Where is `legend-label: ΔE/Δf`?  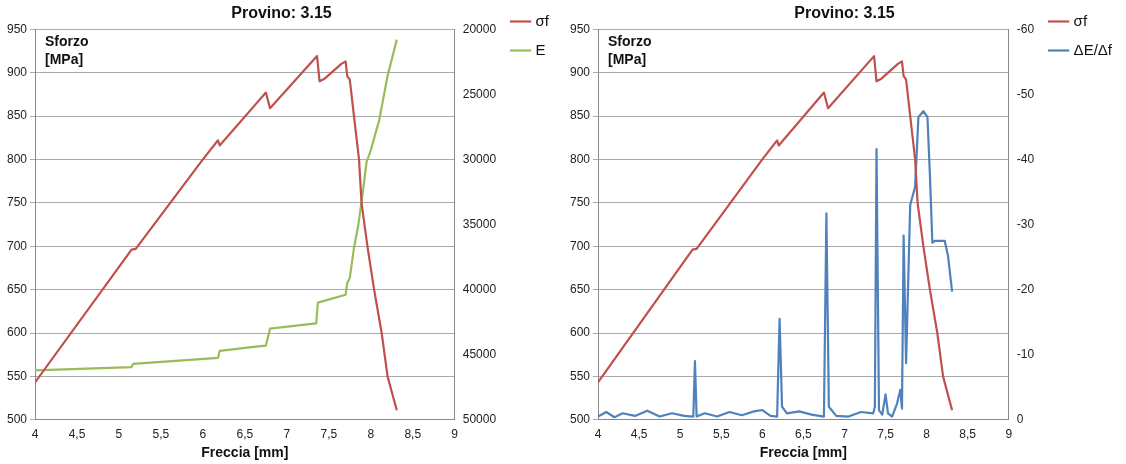 legend-label: ΔE/Δf is located at coordinates (1093, 49).